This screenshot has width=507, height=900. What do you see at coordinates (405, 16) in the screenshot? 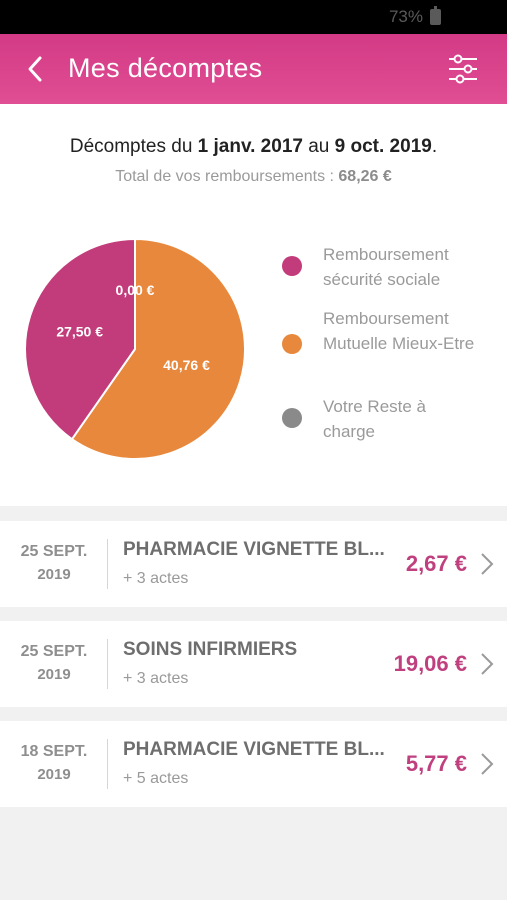
I see `battery-percentage: 73%` at bounding box center [405, 16].